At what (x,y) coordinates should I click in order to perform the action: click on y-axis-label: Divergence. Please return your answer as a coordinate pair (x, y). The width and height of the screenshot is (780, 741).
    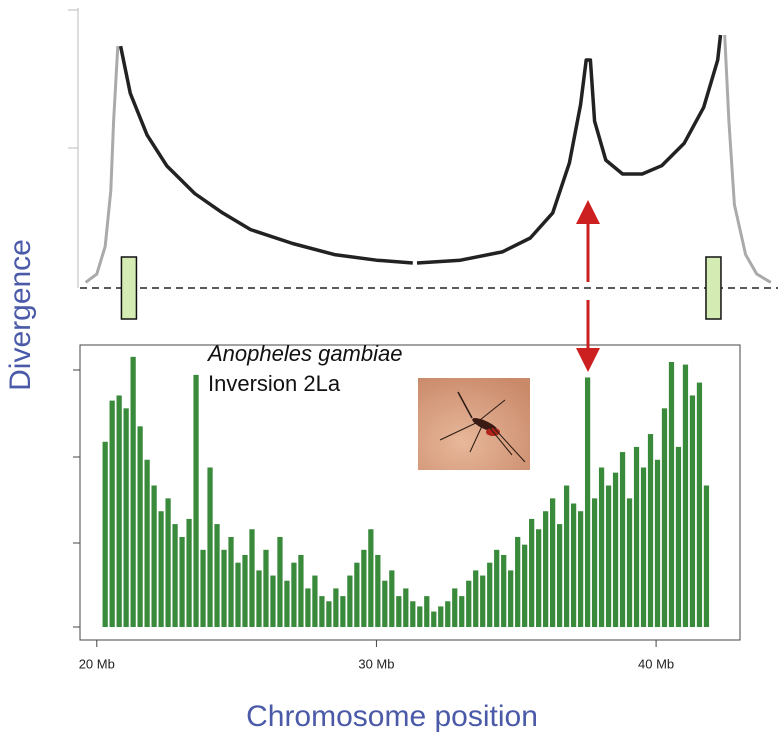
    Looking at the image, I should click on (20, 315).